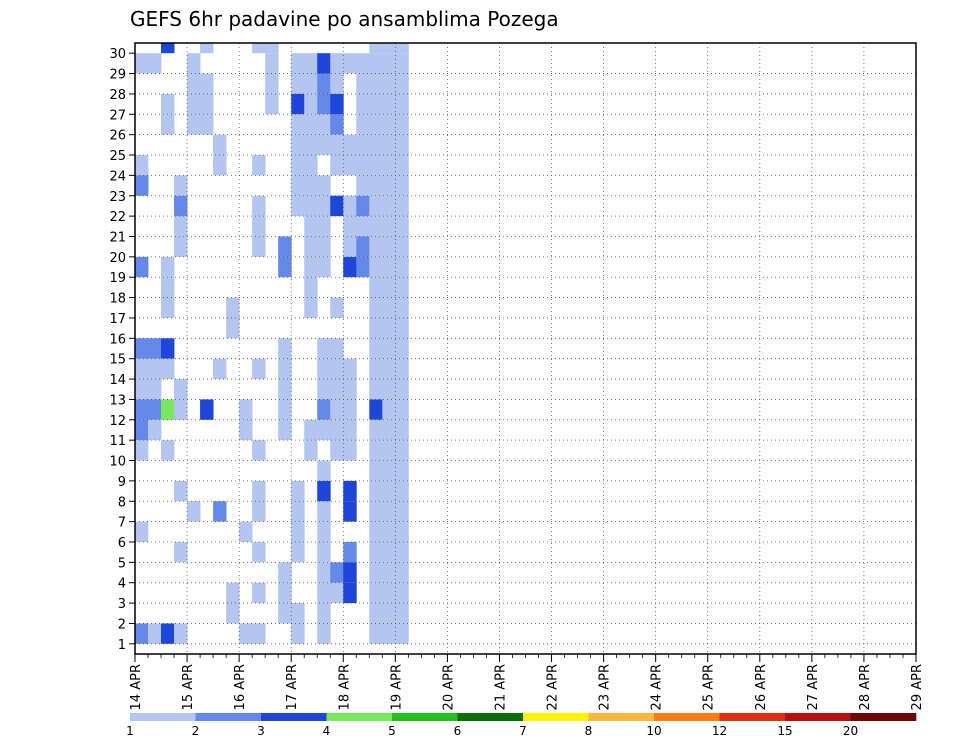 The height and width of the screenshot is (742, 960). Describe the element at coordinates (122, 502) in the screenshot. I see `y-tick-label: 8` at that location.